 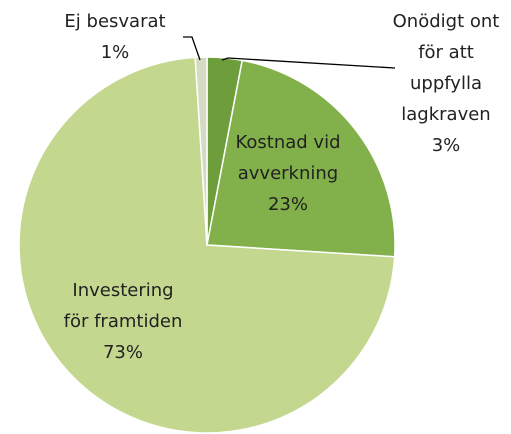 What do you see at coordinates (123, 306) in the screenshot?
I see `category-label: Investering för framtiden` at bounding box center [123, 306].